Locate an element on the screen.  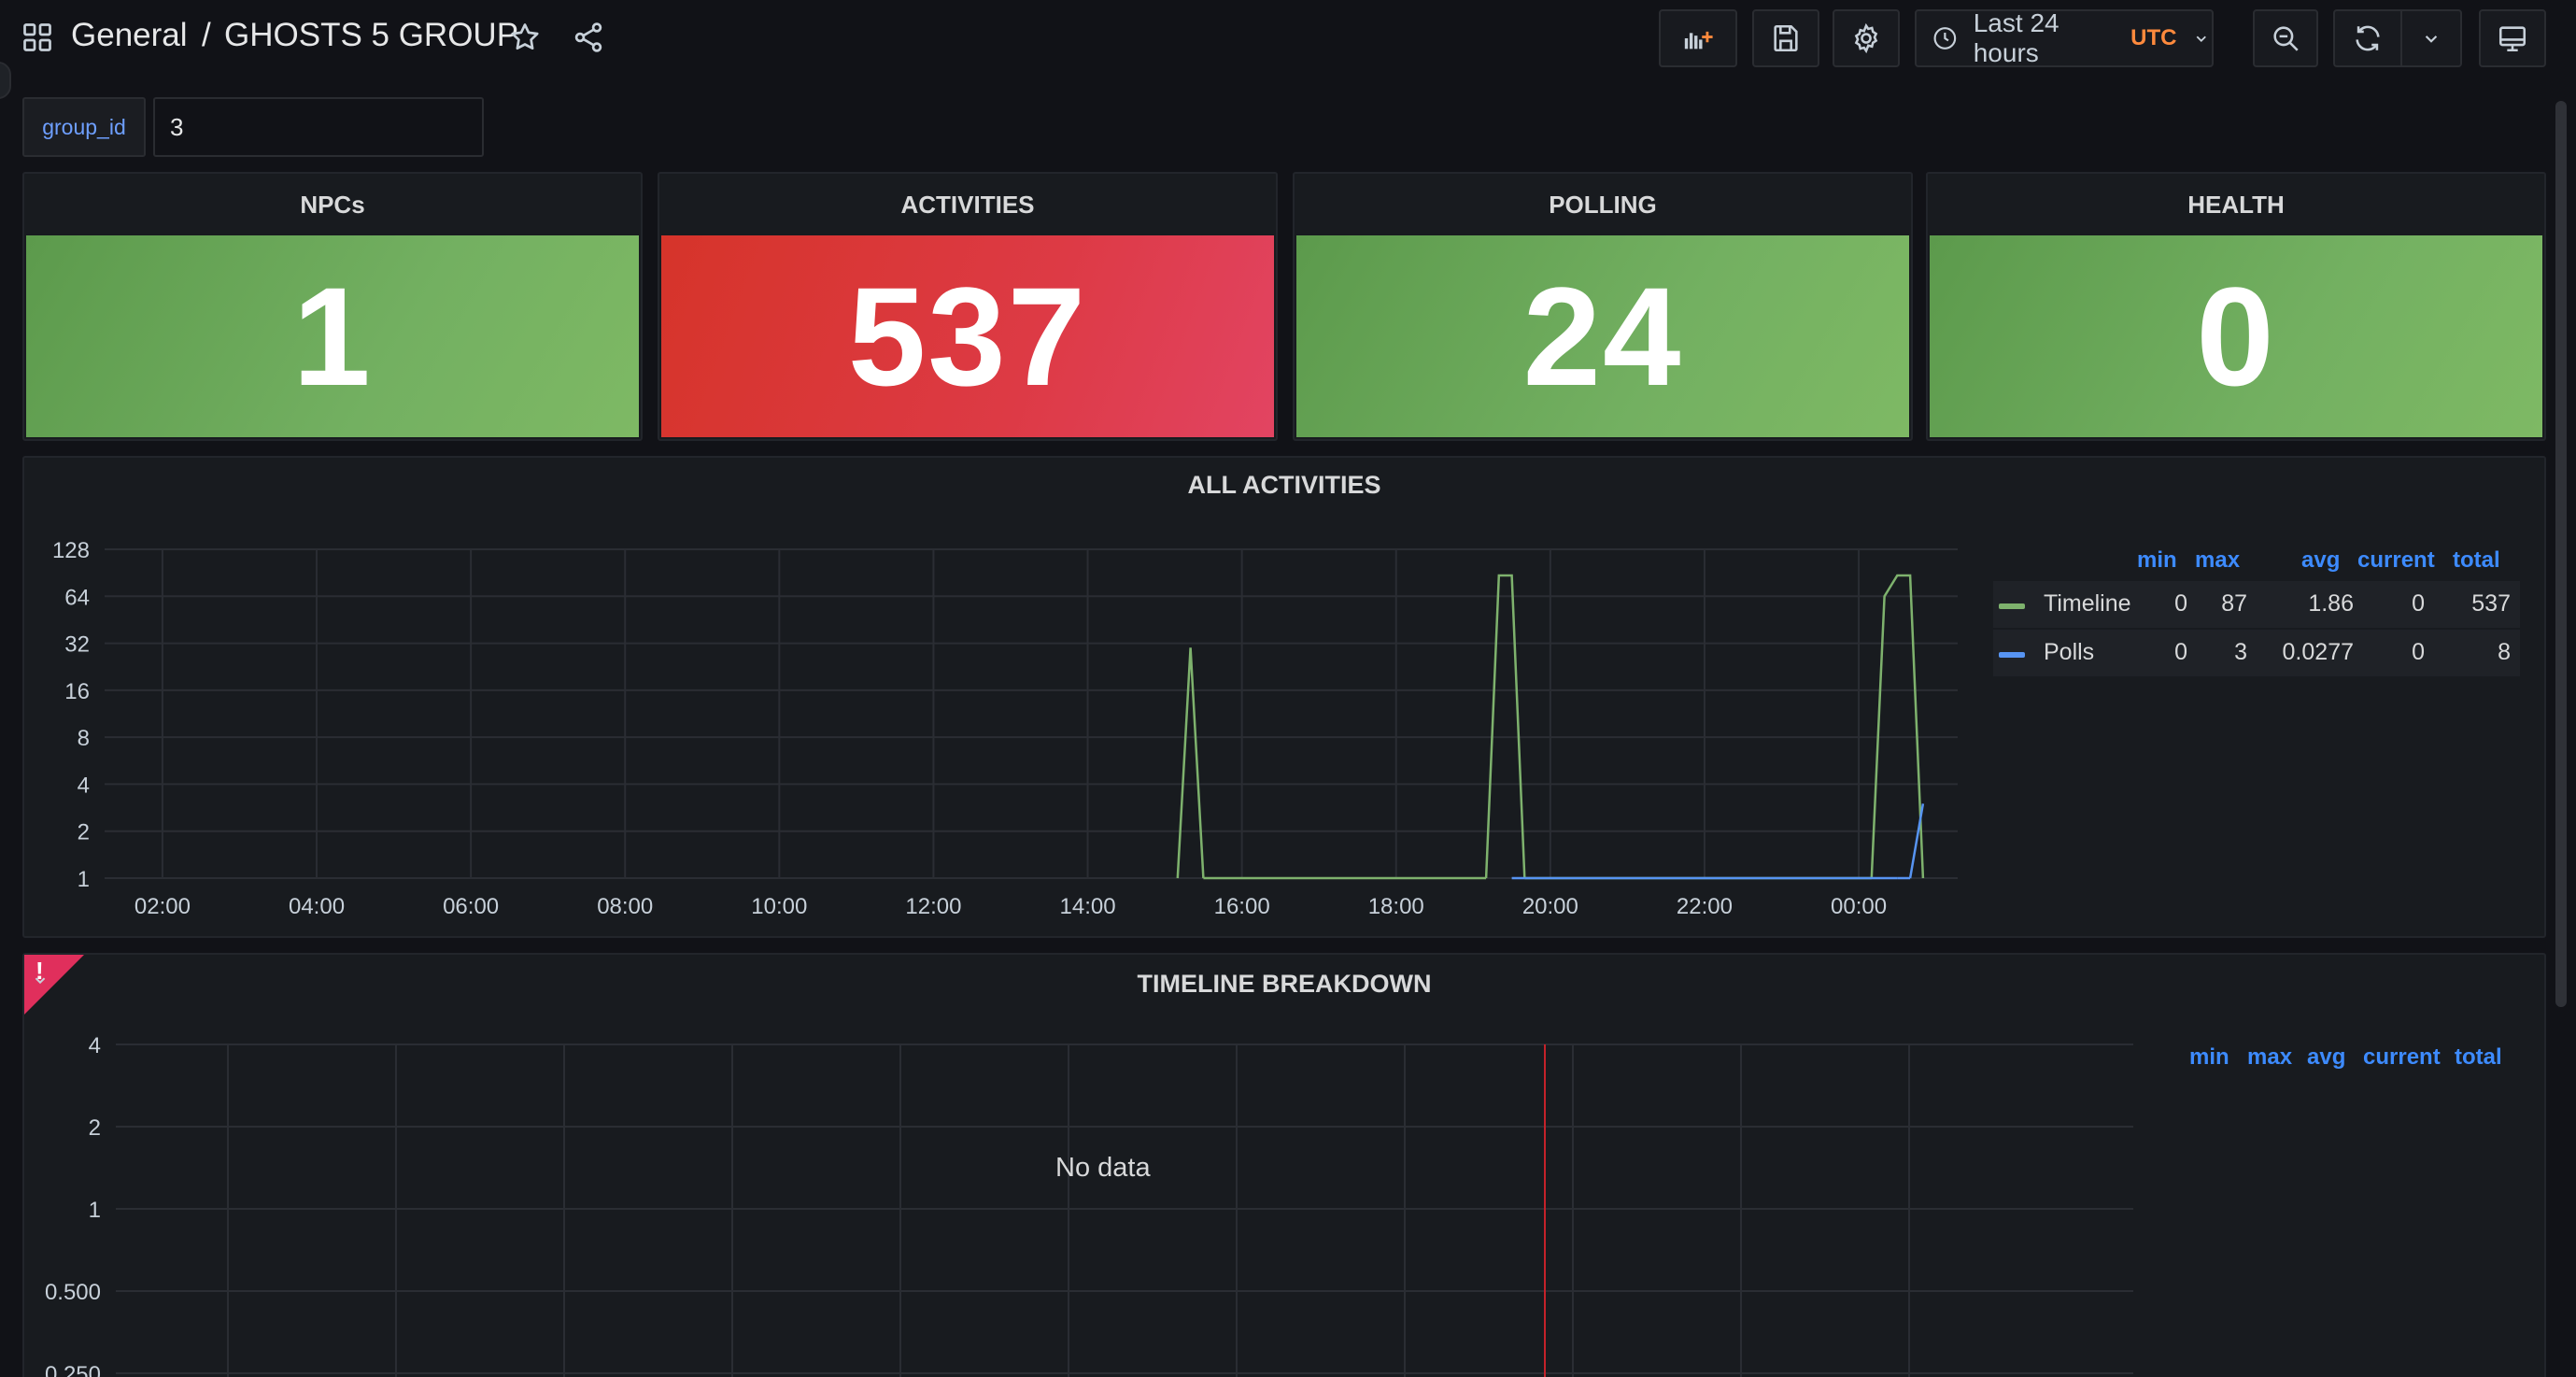
zoom-out-button is located at coordinates (2285, 38).